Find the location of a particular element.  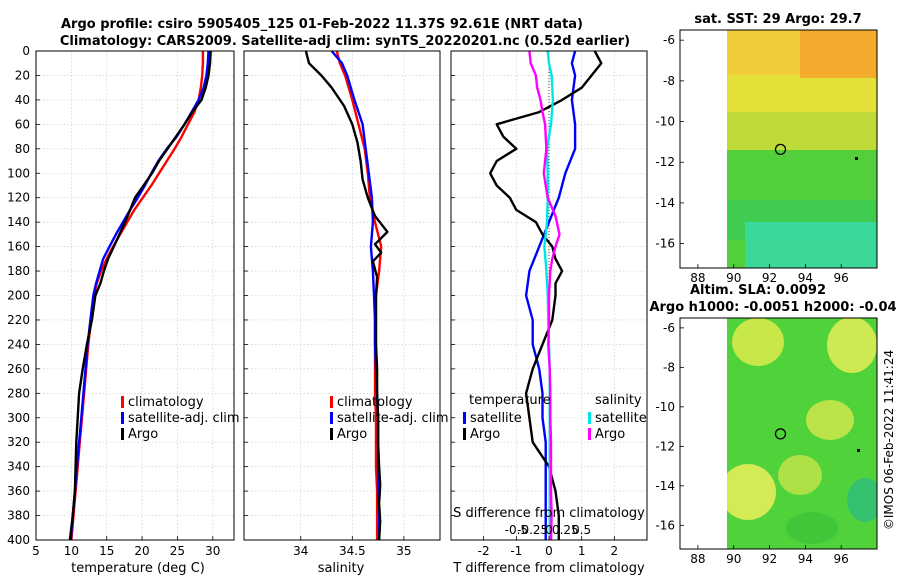

x-tick-label: 10 is located at coordinates (71, 551).